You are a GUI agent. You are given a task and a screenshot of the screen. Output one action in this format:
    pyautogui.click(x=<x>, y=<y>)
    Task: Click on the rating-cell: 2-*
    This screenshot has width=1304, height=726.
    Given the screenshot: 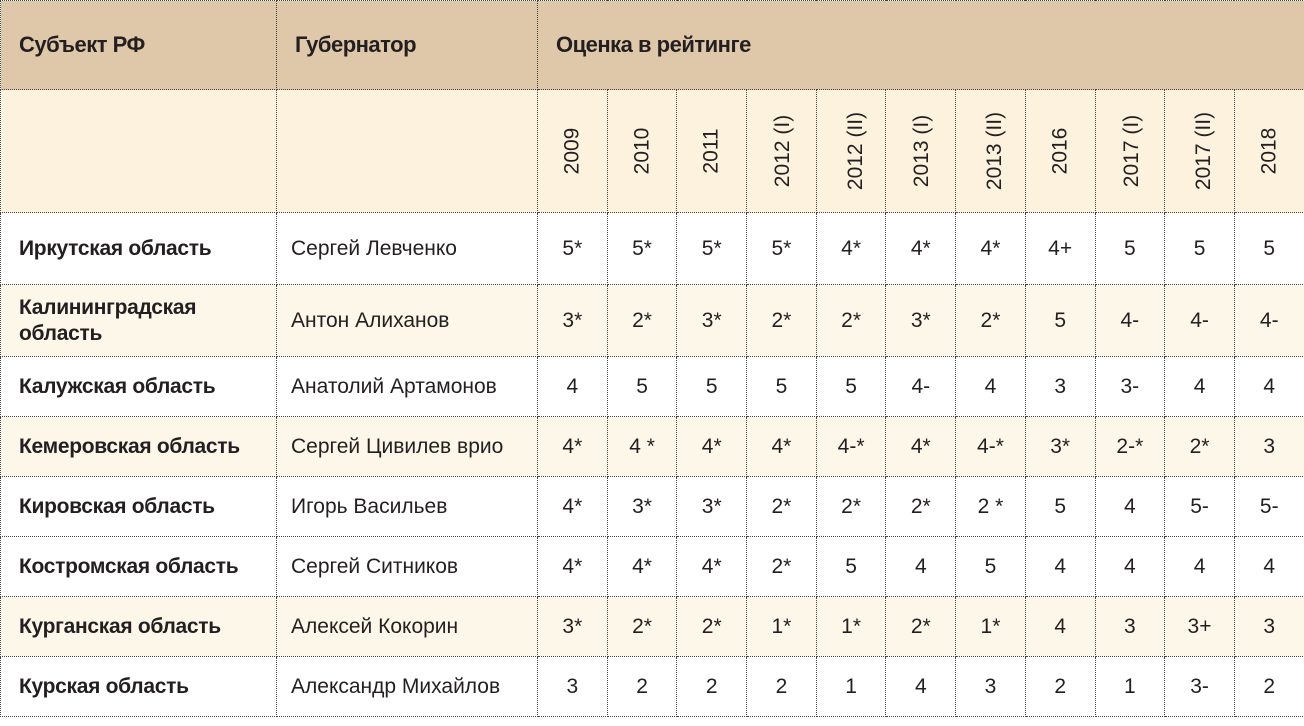 What is the action you would take?
    pyautogui.click(x=1130, y=446)
    